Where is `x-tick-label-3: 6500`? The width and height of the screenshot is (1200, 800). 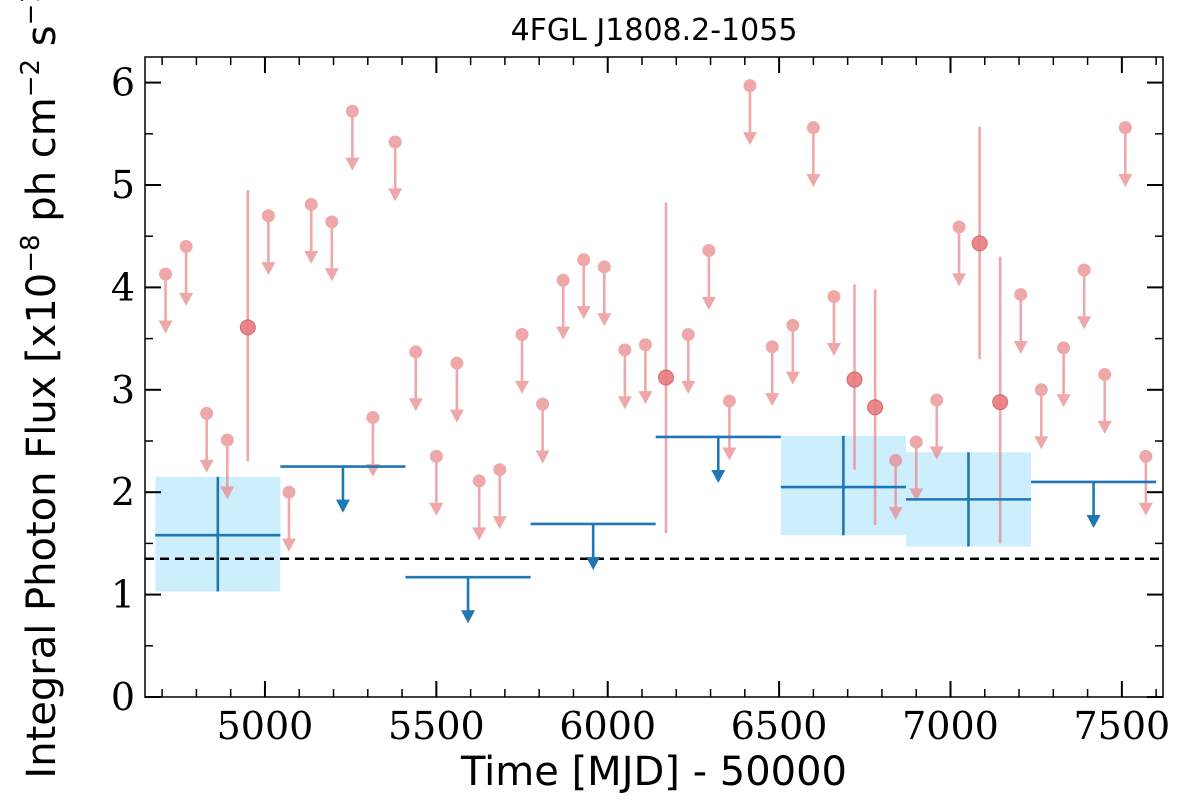
x-tick-label-3: 6500 is located at coordinates (779, 726).